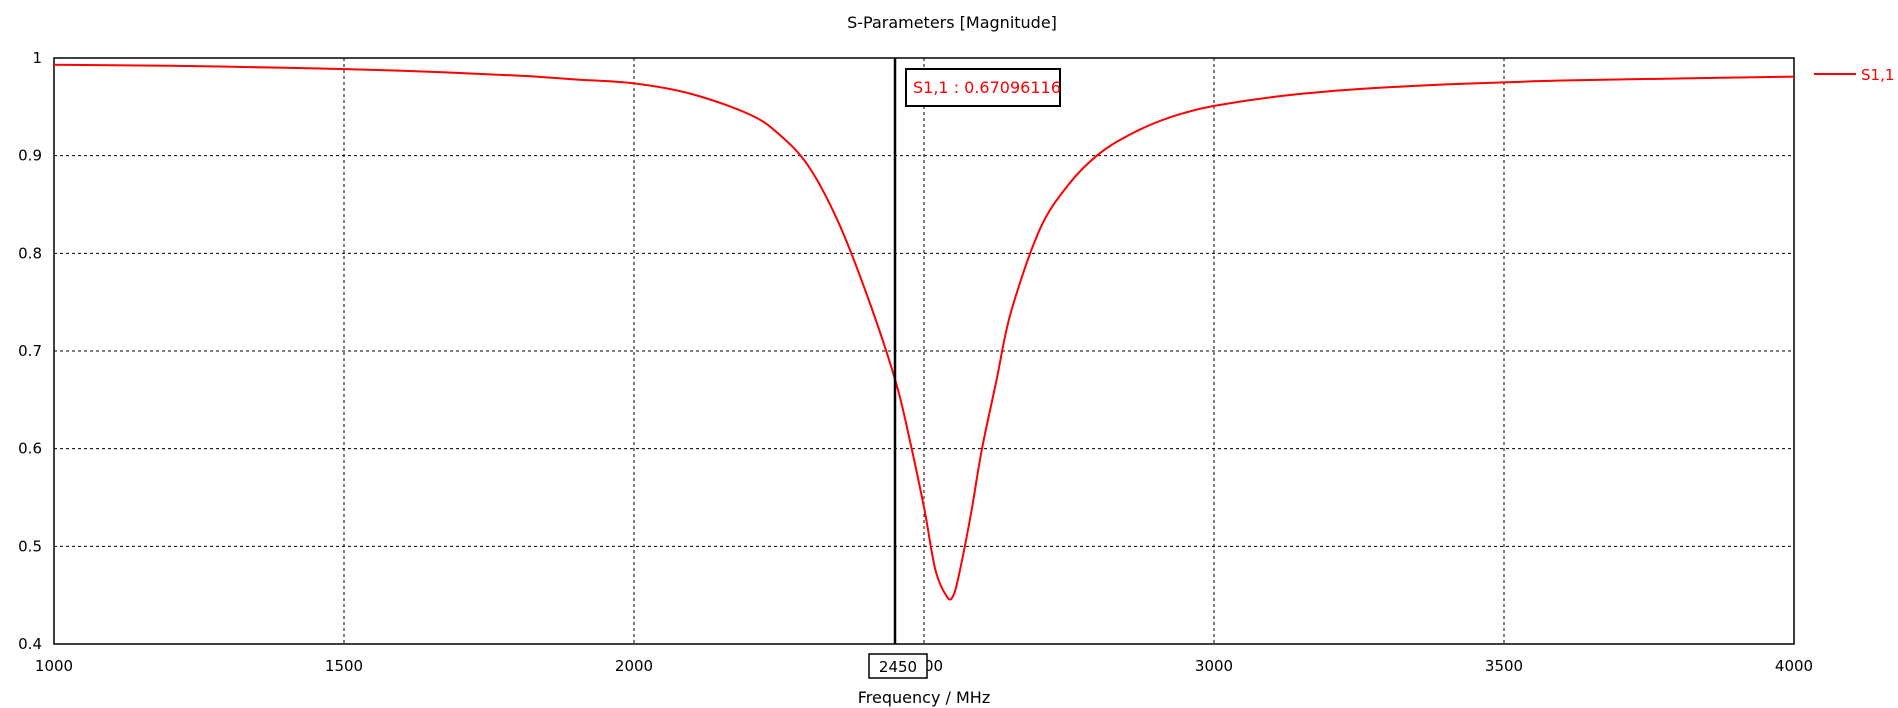 The height and width of the screenshot is (708, 1898). Describe the element at coordinates (30, 156) in the screenshot. I see `y-tick-label: 0.9` at that location.